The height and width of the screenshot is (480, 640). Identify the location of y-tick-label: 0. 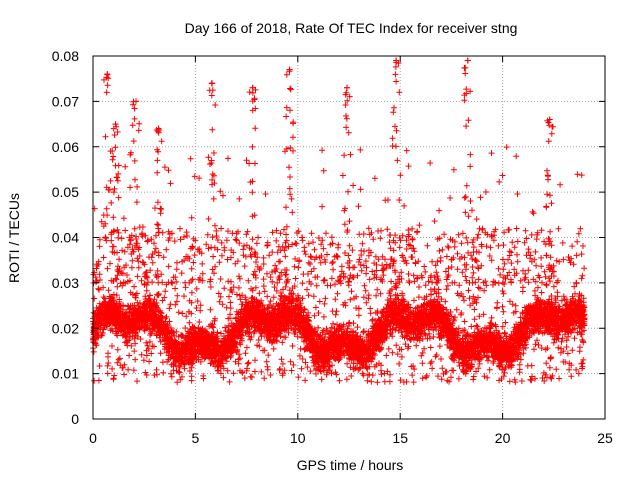
(75, 419).